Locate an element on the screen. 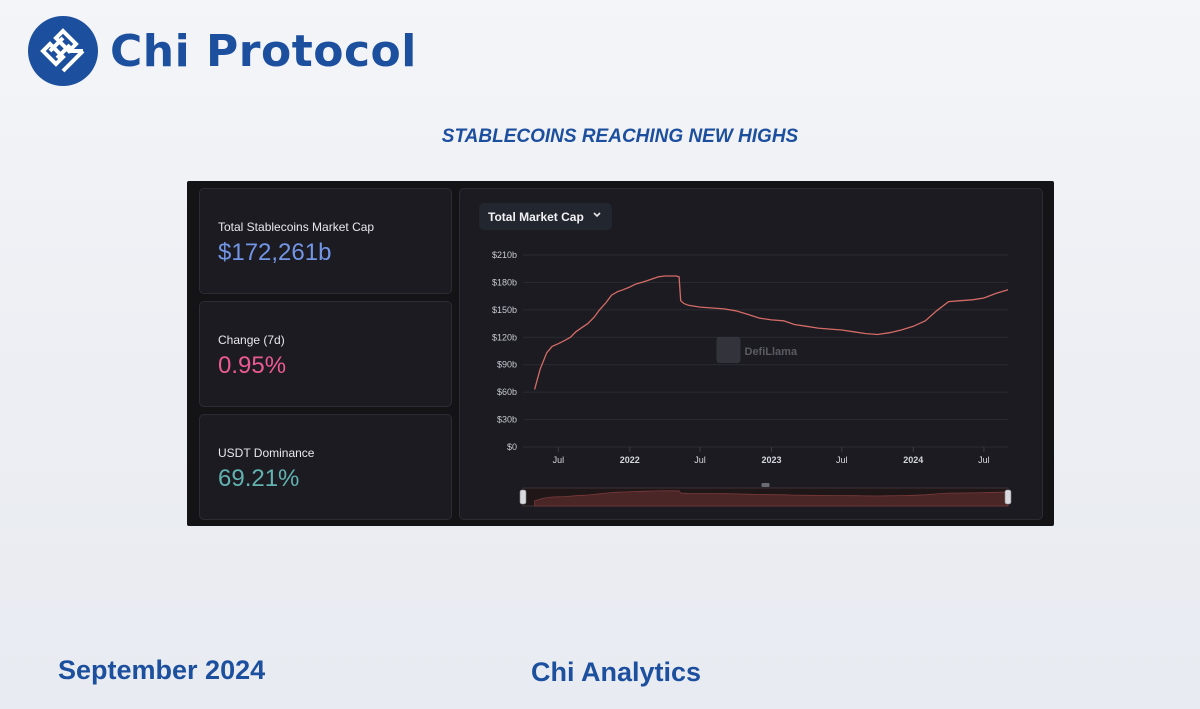 The image size is (1200, 709). stat-label: Change (7d) is located at coordinates (251, 340).